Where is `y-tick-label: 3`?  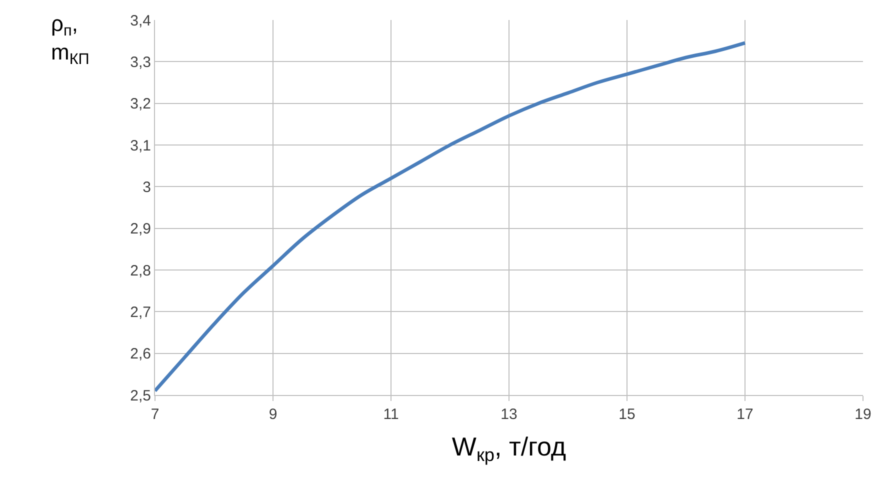
y-tick-label: 3 is located at coordinates (146, 187).